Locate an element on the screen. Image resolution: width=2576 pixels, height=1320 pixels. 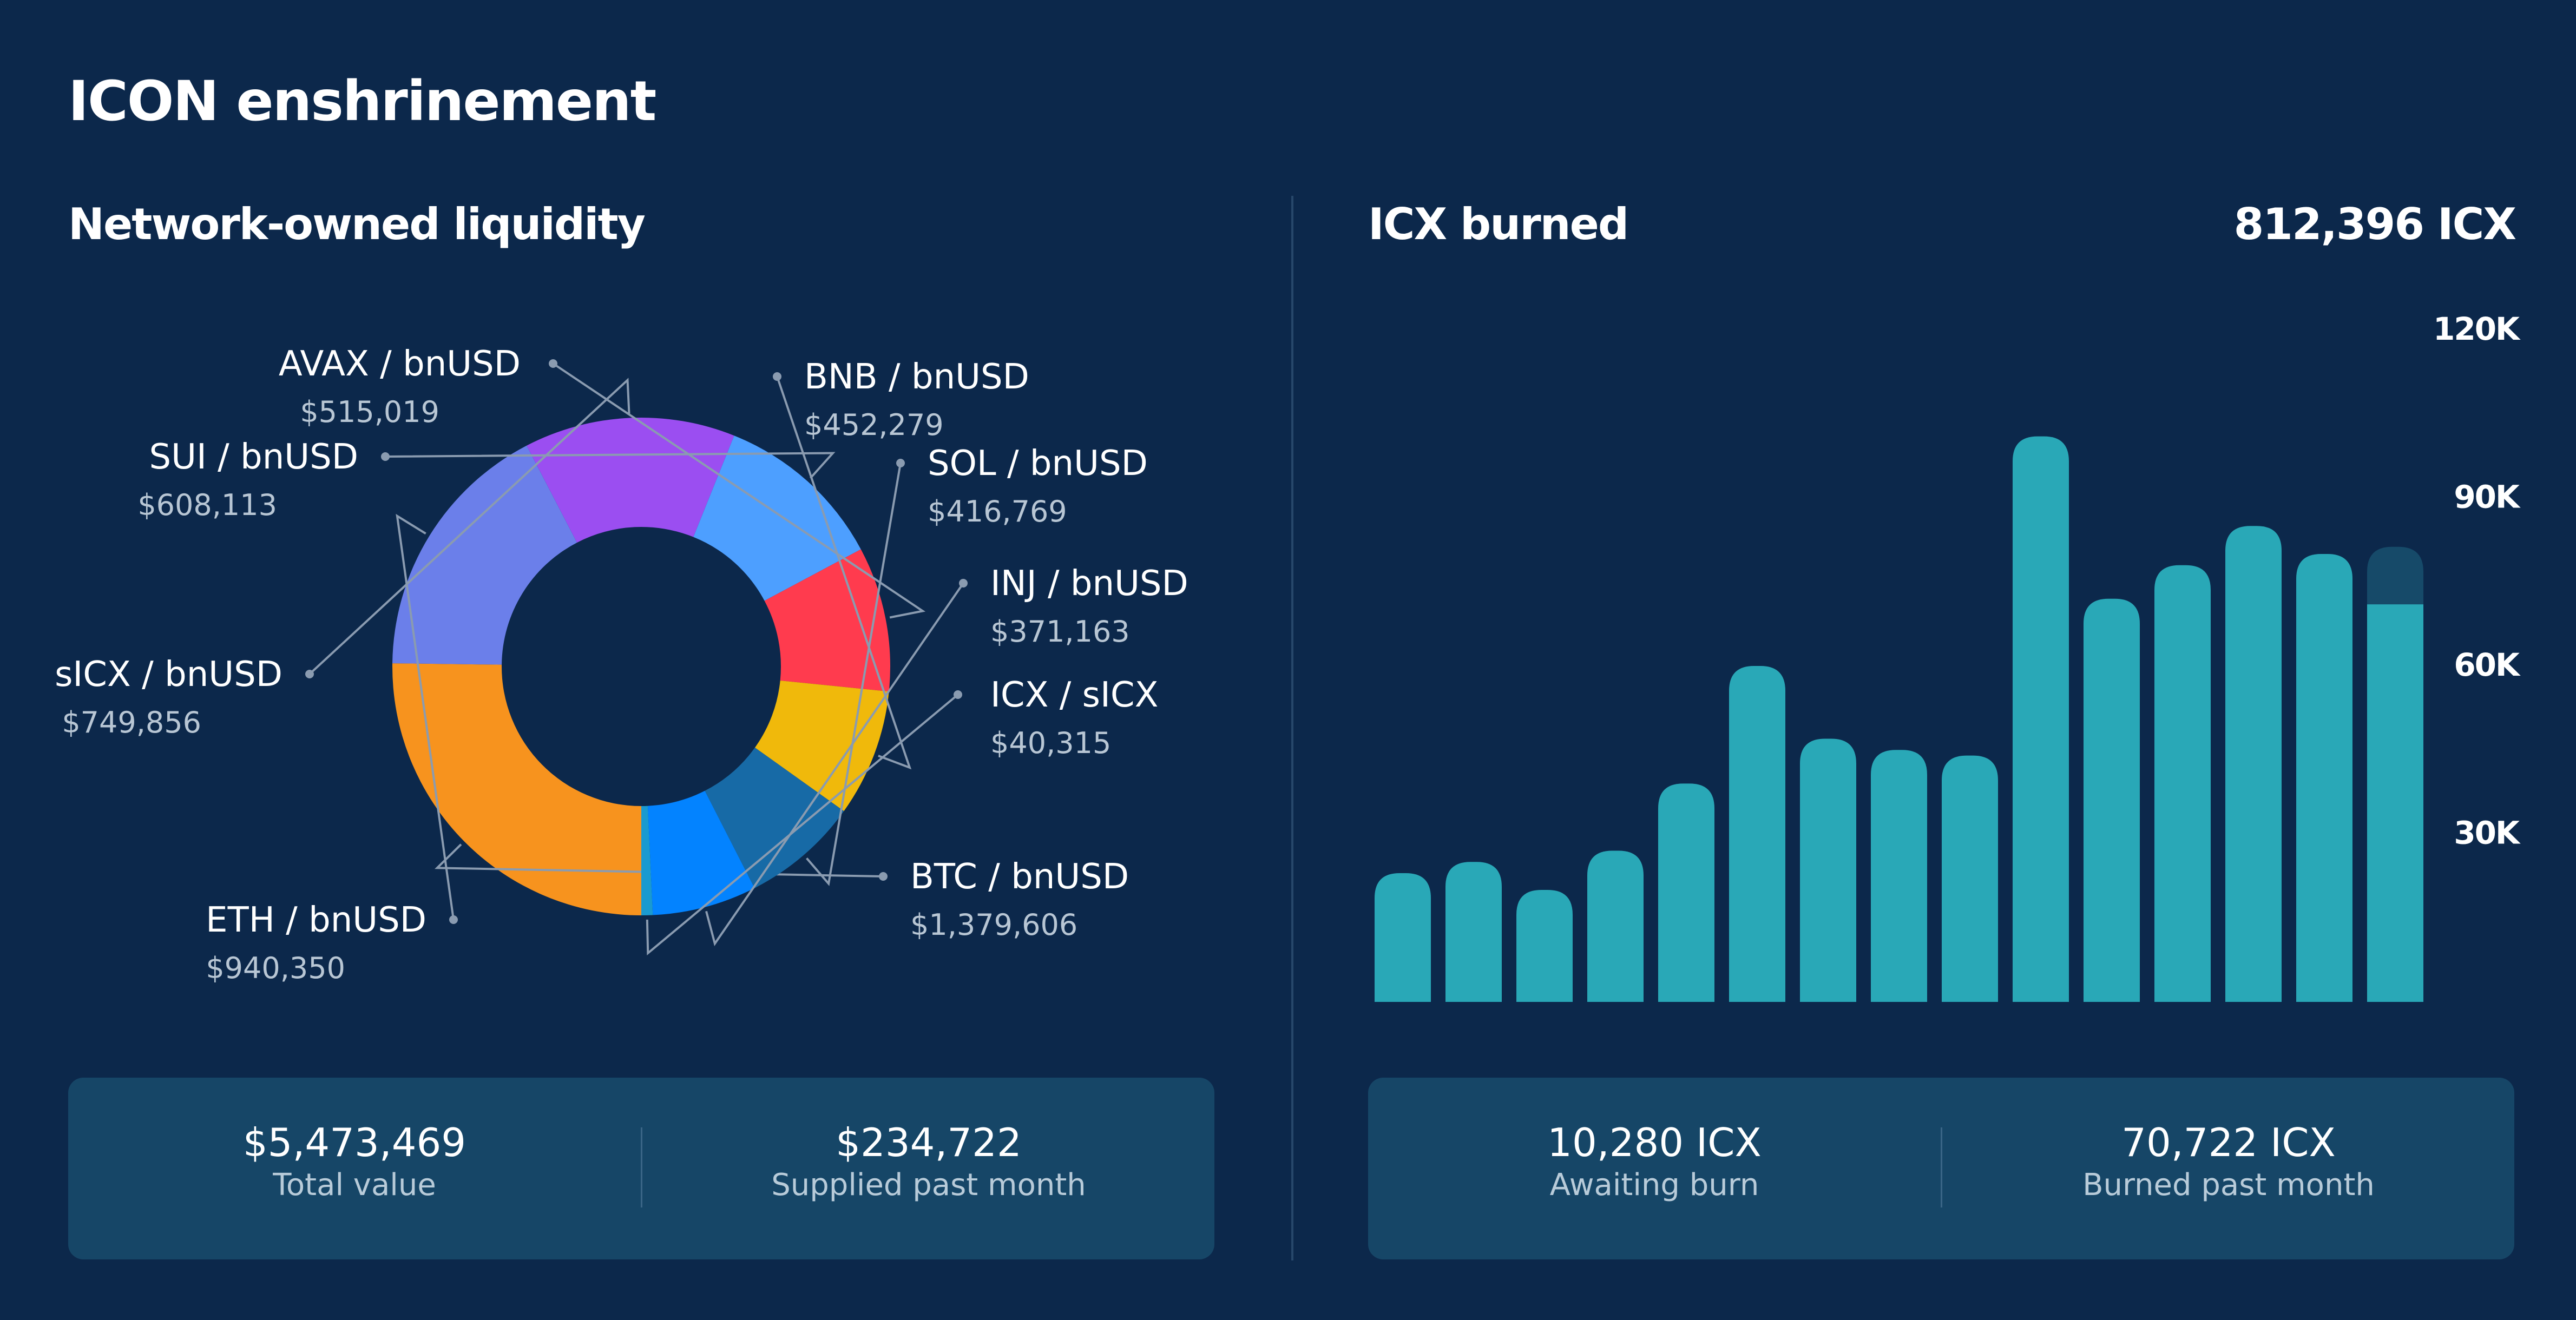
leader-dot-sui-bnusd is located at coordinates (385, 456).